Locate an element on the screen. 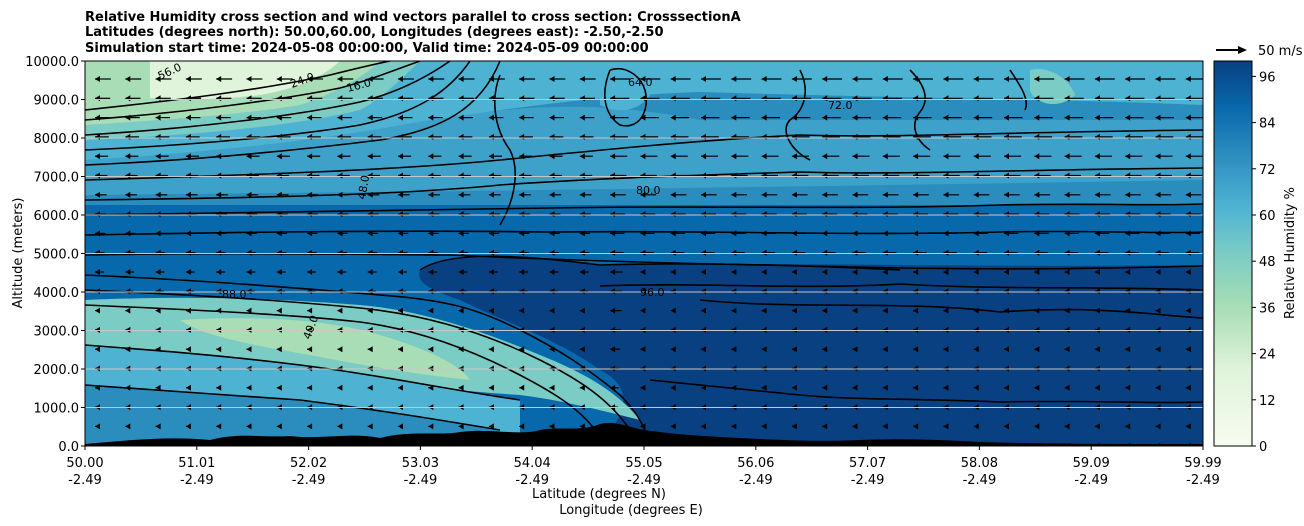 The width and height of the screenshot is (1304, 526). x-tick-label-lat: 57.07 is located at coordinates (867, 463).